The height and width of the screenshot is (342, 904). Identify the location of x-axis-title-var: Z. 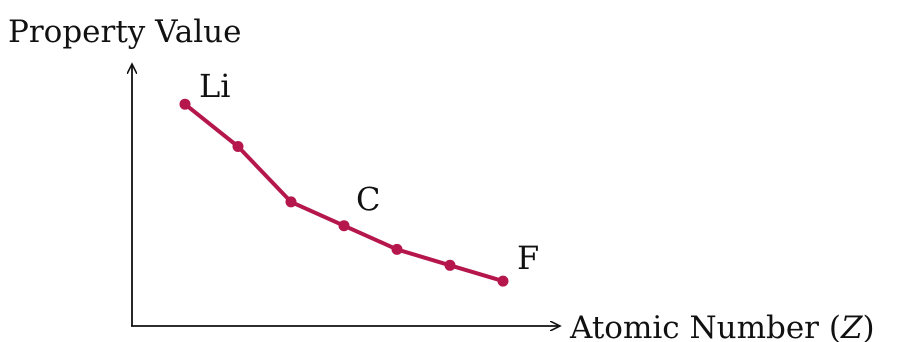
(851, 326).